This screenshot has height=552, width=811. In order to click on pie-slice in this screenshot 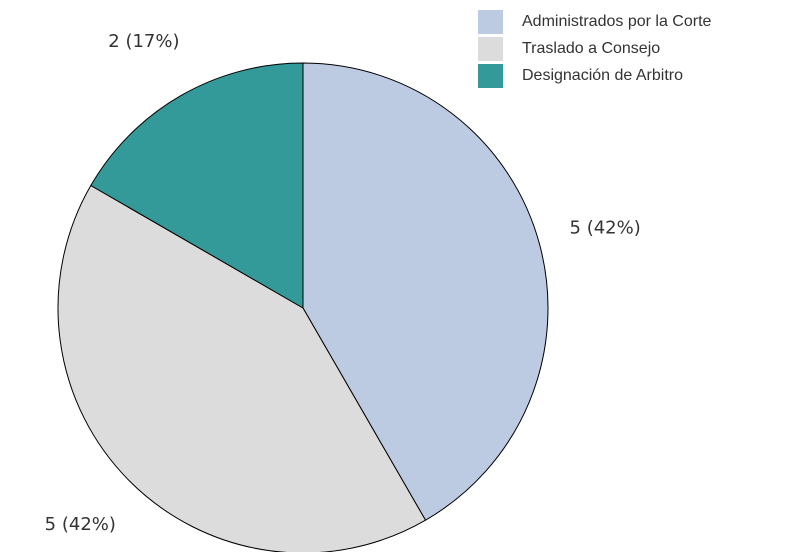, I will do `click(197, 185)`.